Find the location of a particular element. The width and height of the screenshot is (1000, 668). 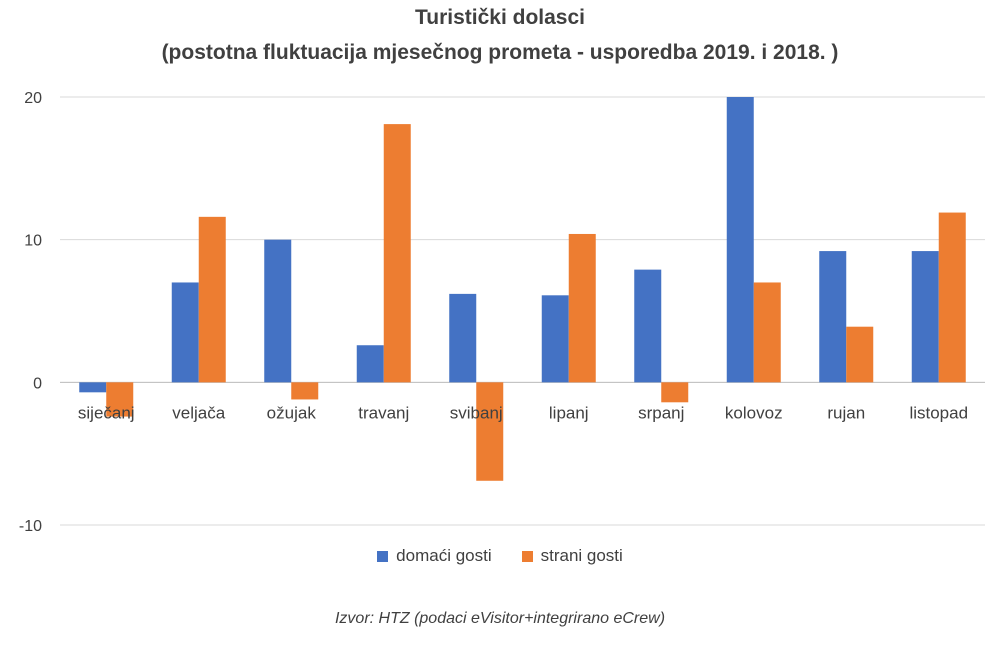

legend-swatch-foreign is located at coordinates (527, 556).